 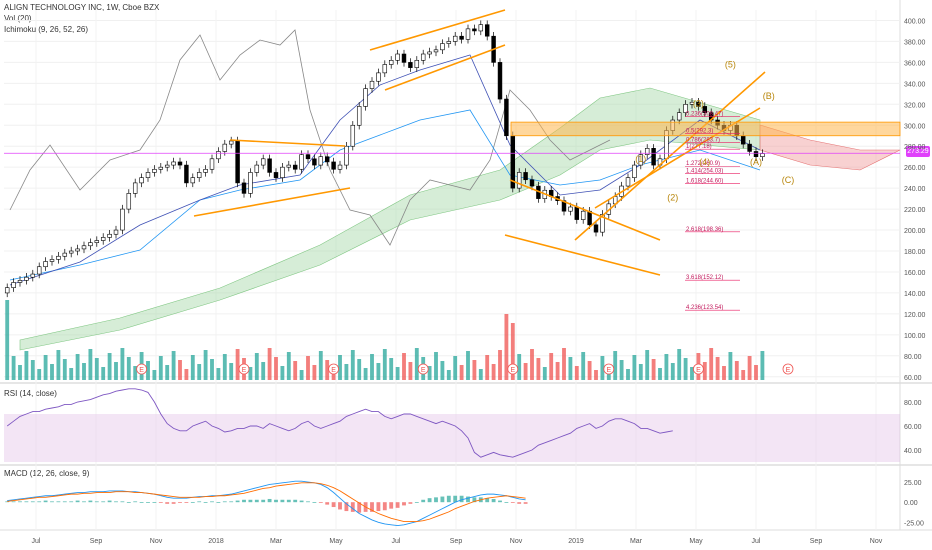 I want to click on price-tick: 320.00, so click(x=915, y=105).